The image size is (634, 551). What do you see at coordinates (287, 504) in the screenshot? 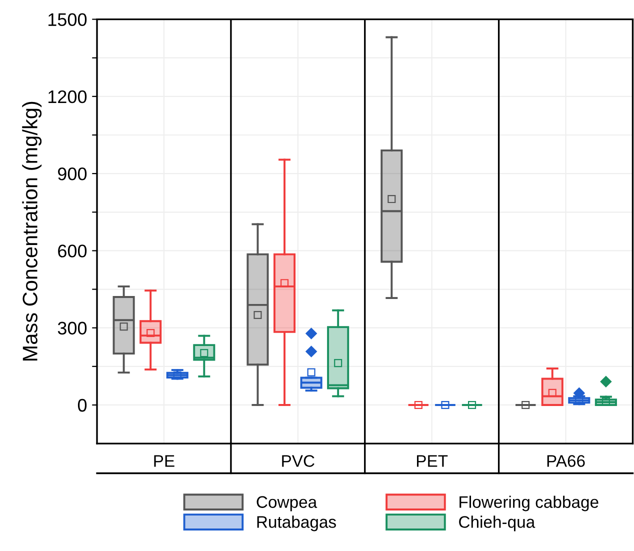
I see `legend-label: Cowpea` at bounding box center [287, 504].